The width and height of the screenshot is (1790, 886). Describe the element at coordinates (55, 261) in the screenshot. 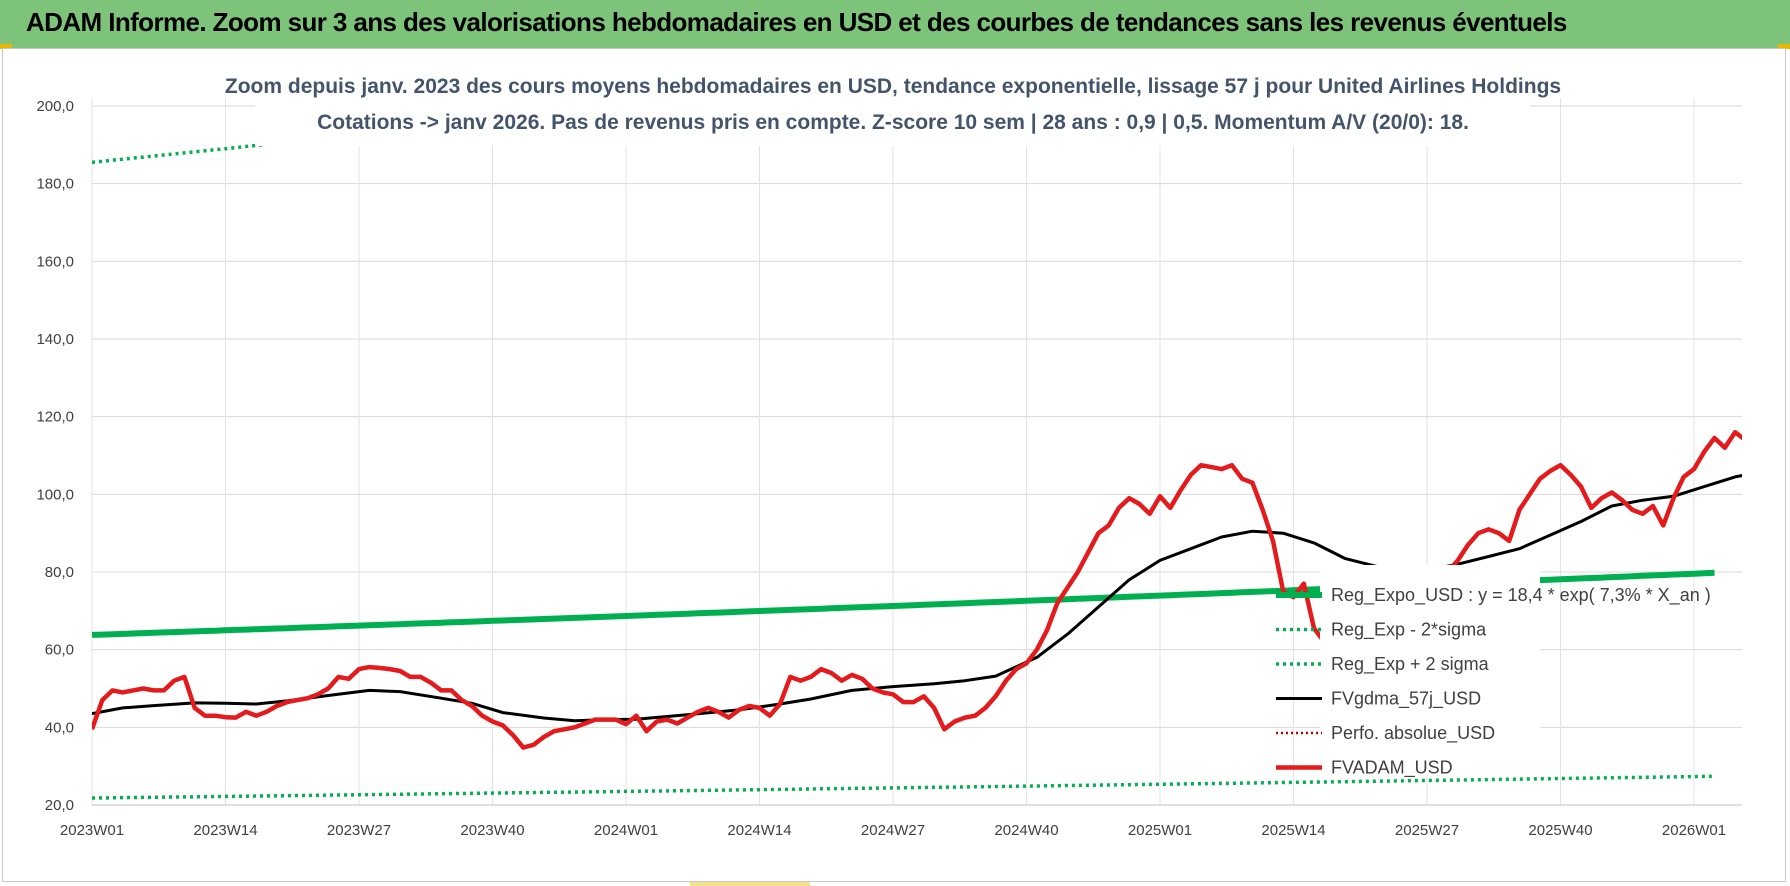

I see `y-tick-label: 160,0` at that location.